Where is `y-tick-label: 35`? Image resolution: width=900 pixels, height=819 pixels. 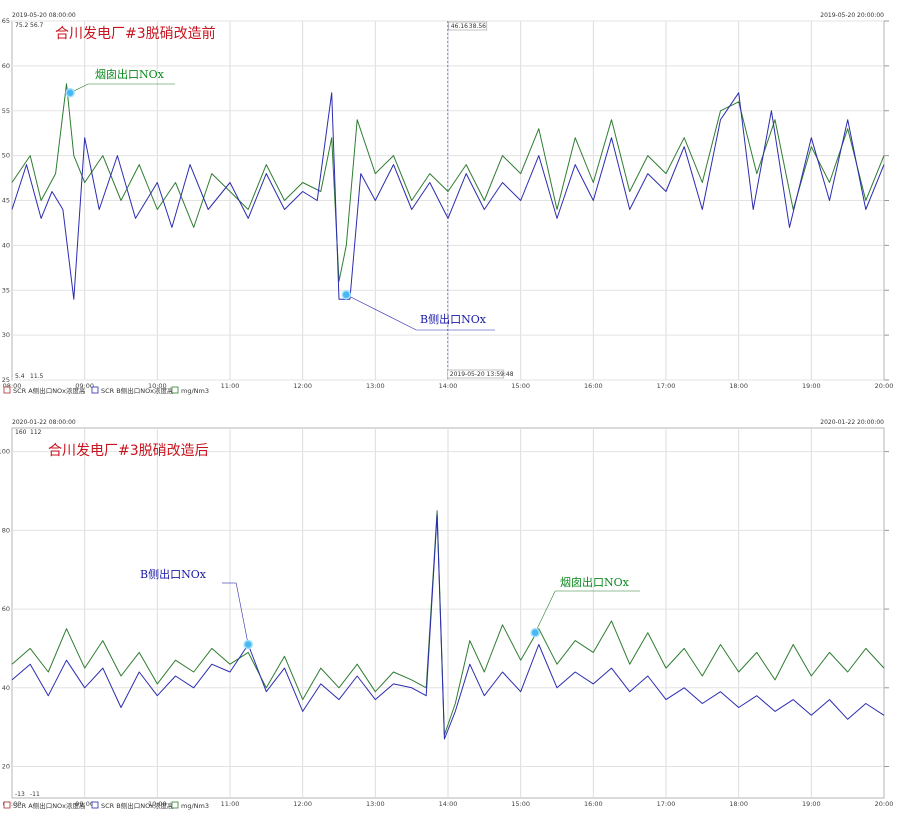 y-tick-label: 35 is located at coordinates (6, 290).